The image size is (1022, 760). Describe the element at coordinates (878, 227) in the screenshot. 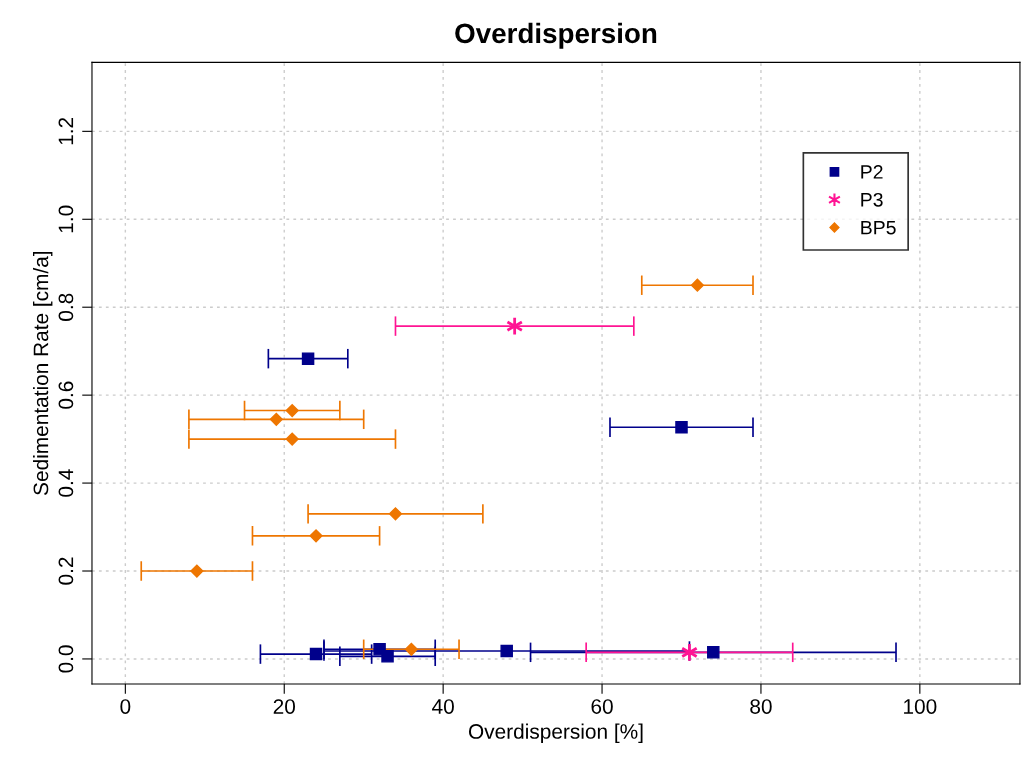

I see `legend-label: BP5` at that location.